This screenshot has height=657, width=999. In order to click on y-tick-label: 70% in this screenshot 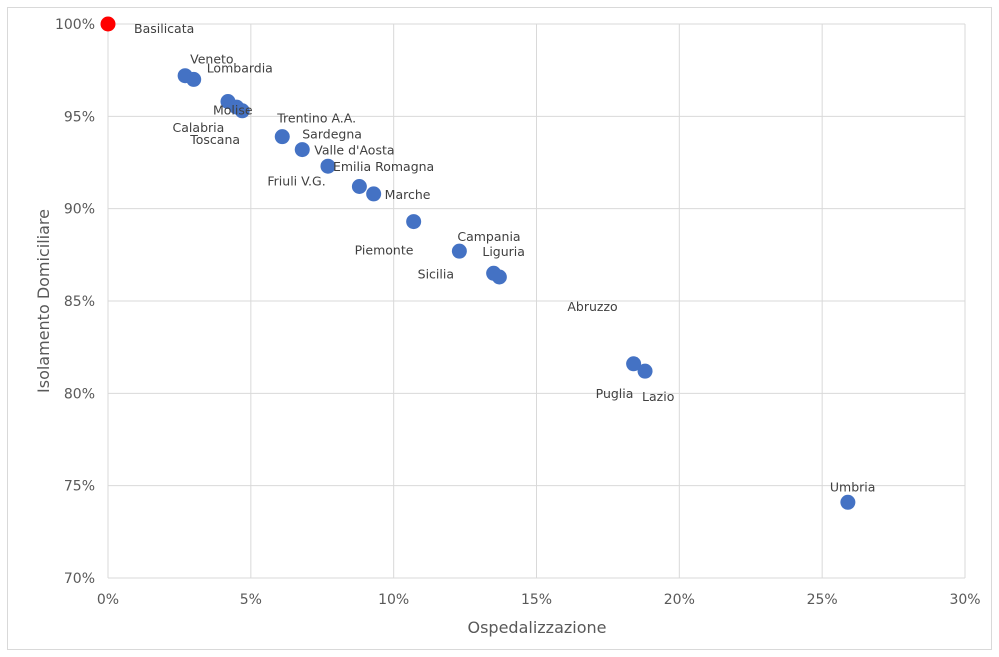, I will do `click(79, 579)`.